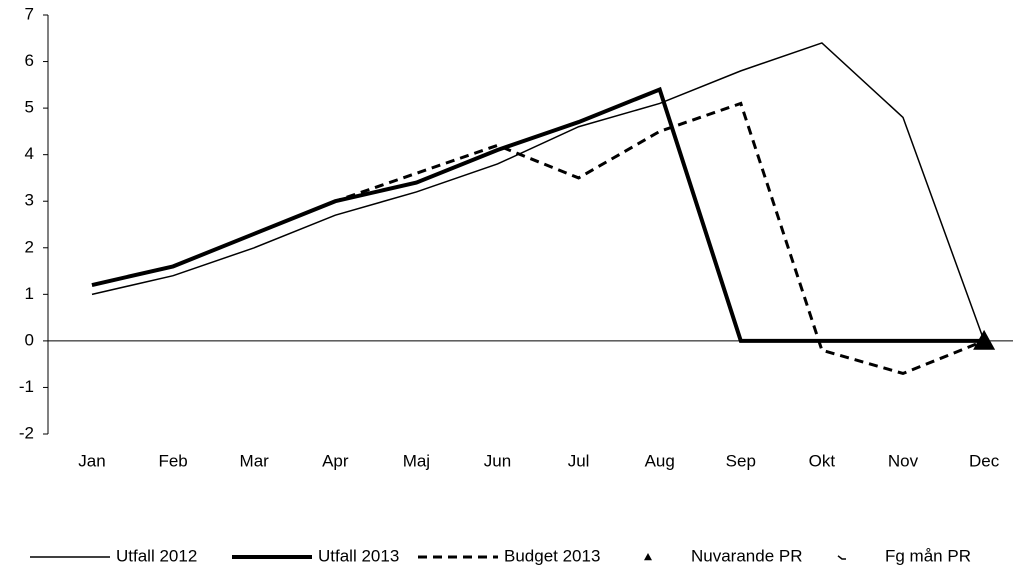  Describe the element at coordinates (29, 107) in the screenshot. I see `y-tick-label: 5` at that location.